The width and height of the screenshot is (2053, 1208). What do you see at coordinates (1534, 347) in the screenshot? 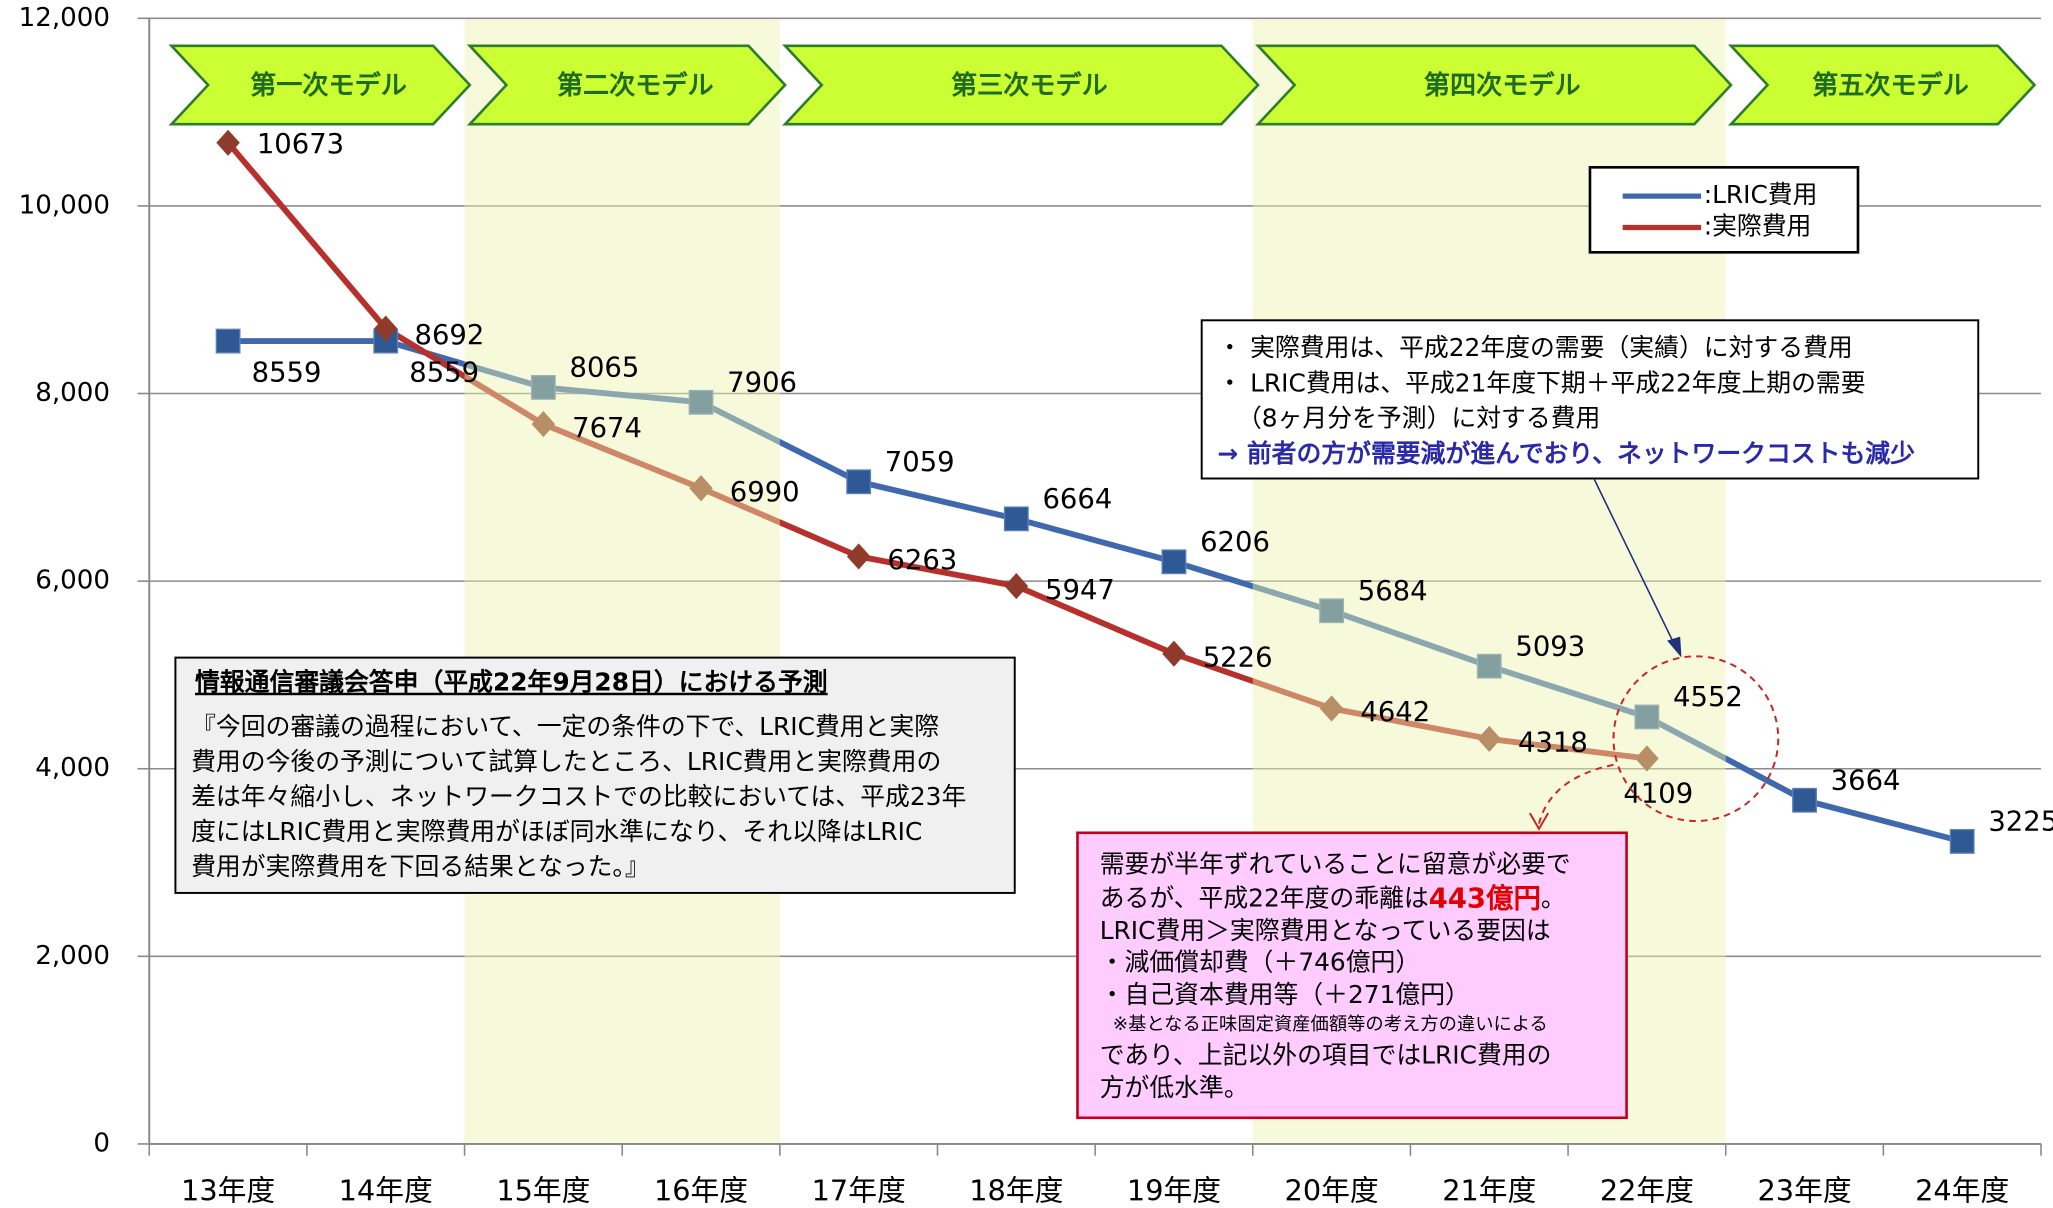
I see `note-line: ・ 実際費用は、平成22年度の需要（実績）に対する費用` at bounding box center [1534, 347].